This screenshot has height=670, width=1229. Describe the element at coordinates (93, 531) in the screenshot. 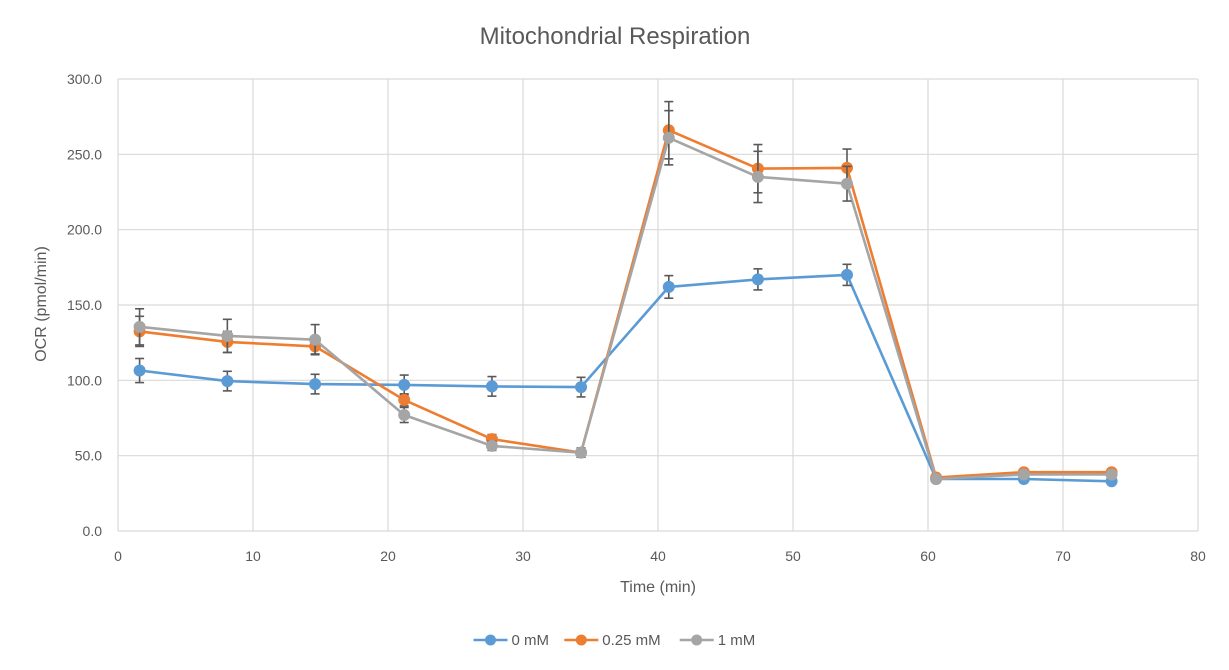

I see `y-tick-label: 0.0` at that location.